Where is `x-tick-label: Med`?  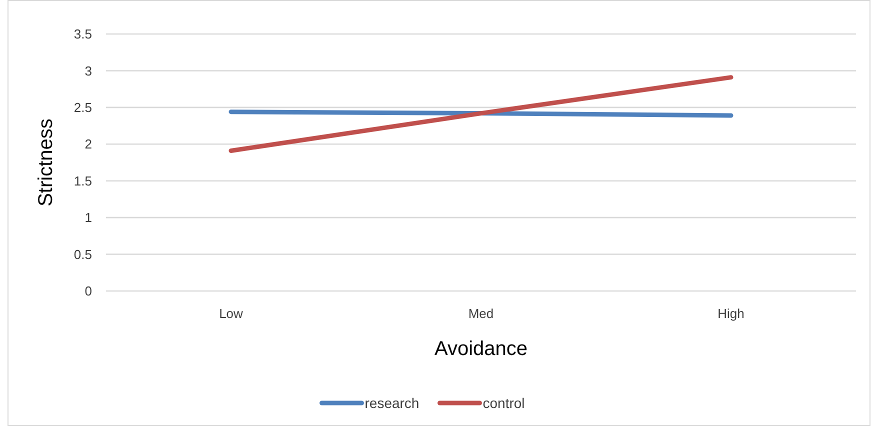 x-tick-label: Med is located at coordinates (481, 313).